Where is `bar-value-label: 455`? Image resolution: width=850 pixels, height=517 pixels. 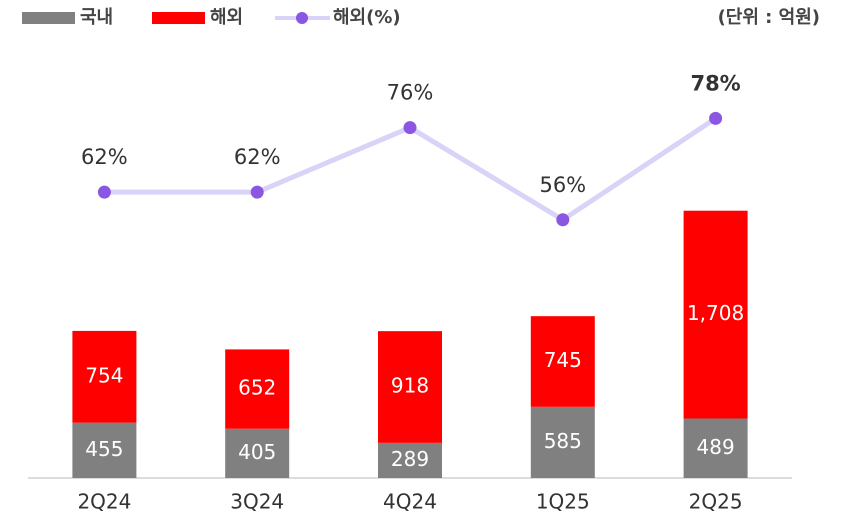
bar-value-label: 455 is located at coordinates (104, 449).